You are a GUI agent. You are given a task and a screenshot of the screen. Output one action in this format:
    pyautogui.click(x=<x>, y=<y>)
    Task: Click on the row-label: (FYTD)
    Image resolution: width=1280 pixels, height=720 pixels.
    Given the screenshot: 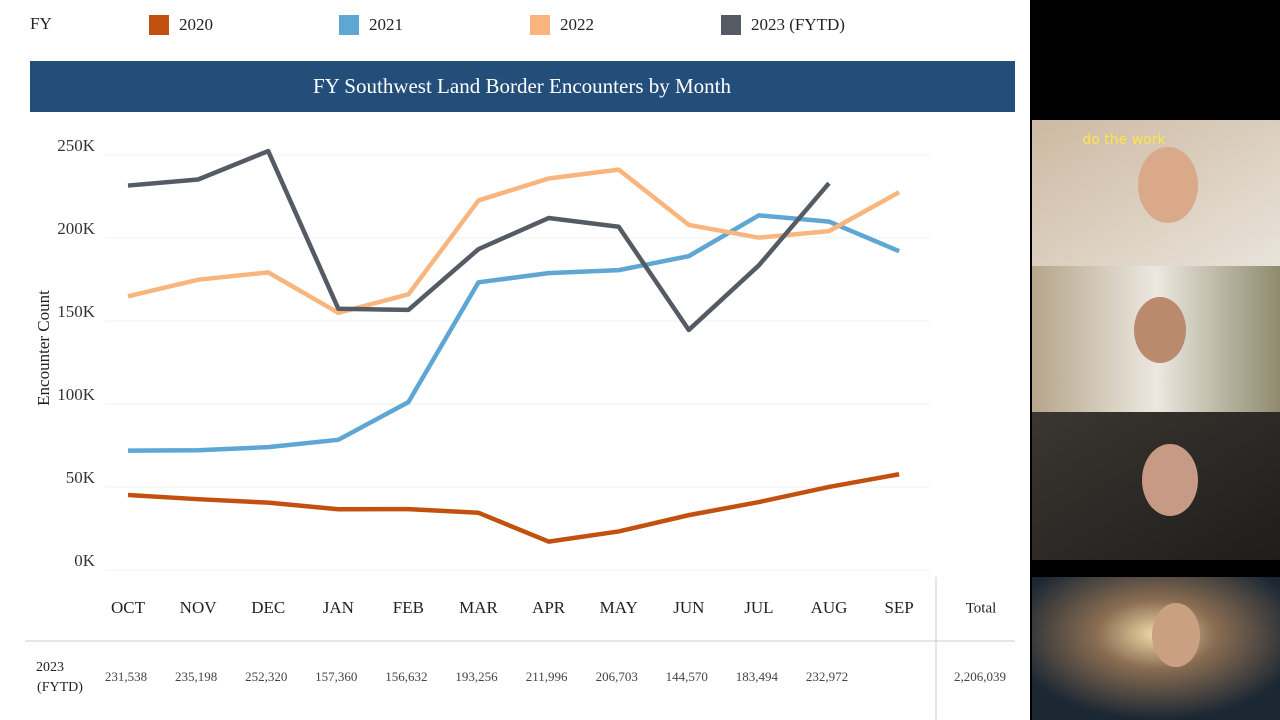 What is the action you would take?
    pyautogui.click(x=60, y=687)
    